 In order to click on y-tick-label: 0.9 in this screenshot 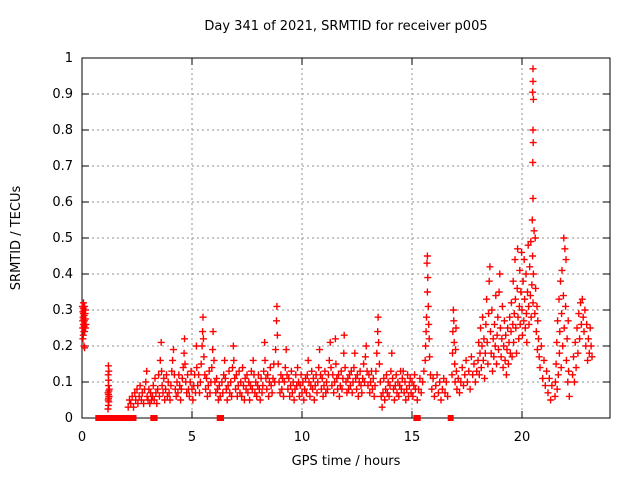, I will do `click(62, 94)`.